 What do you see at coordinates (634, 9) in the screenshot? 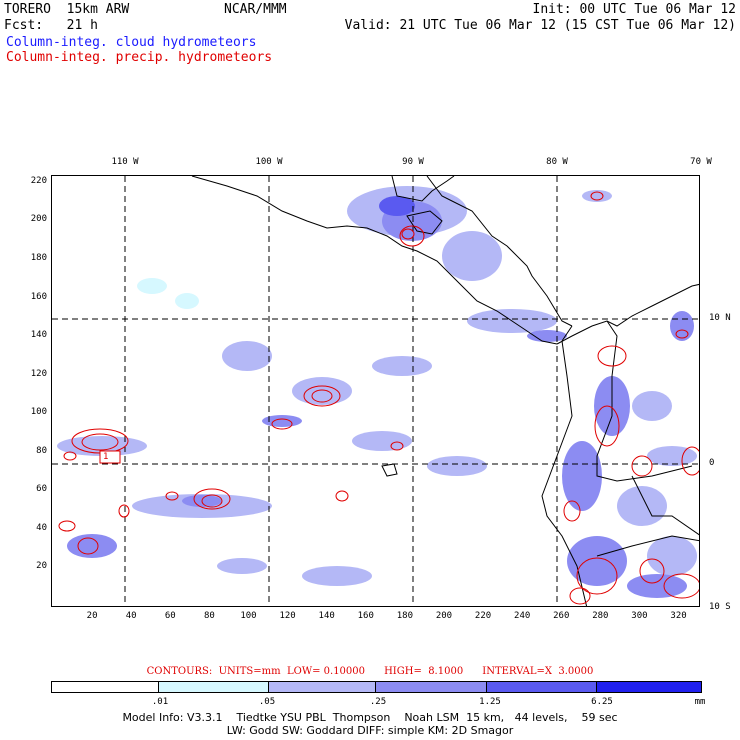
I see `init-time: Init: 00 UTC Tue 06 Mar 12` at bounding box center [634, 9].